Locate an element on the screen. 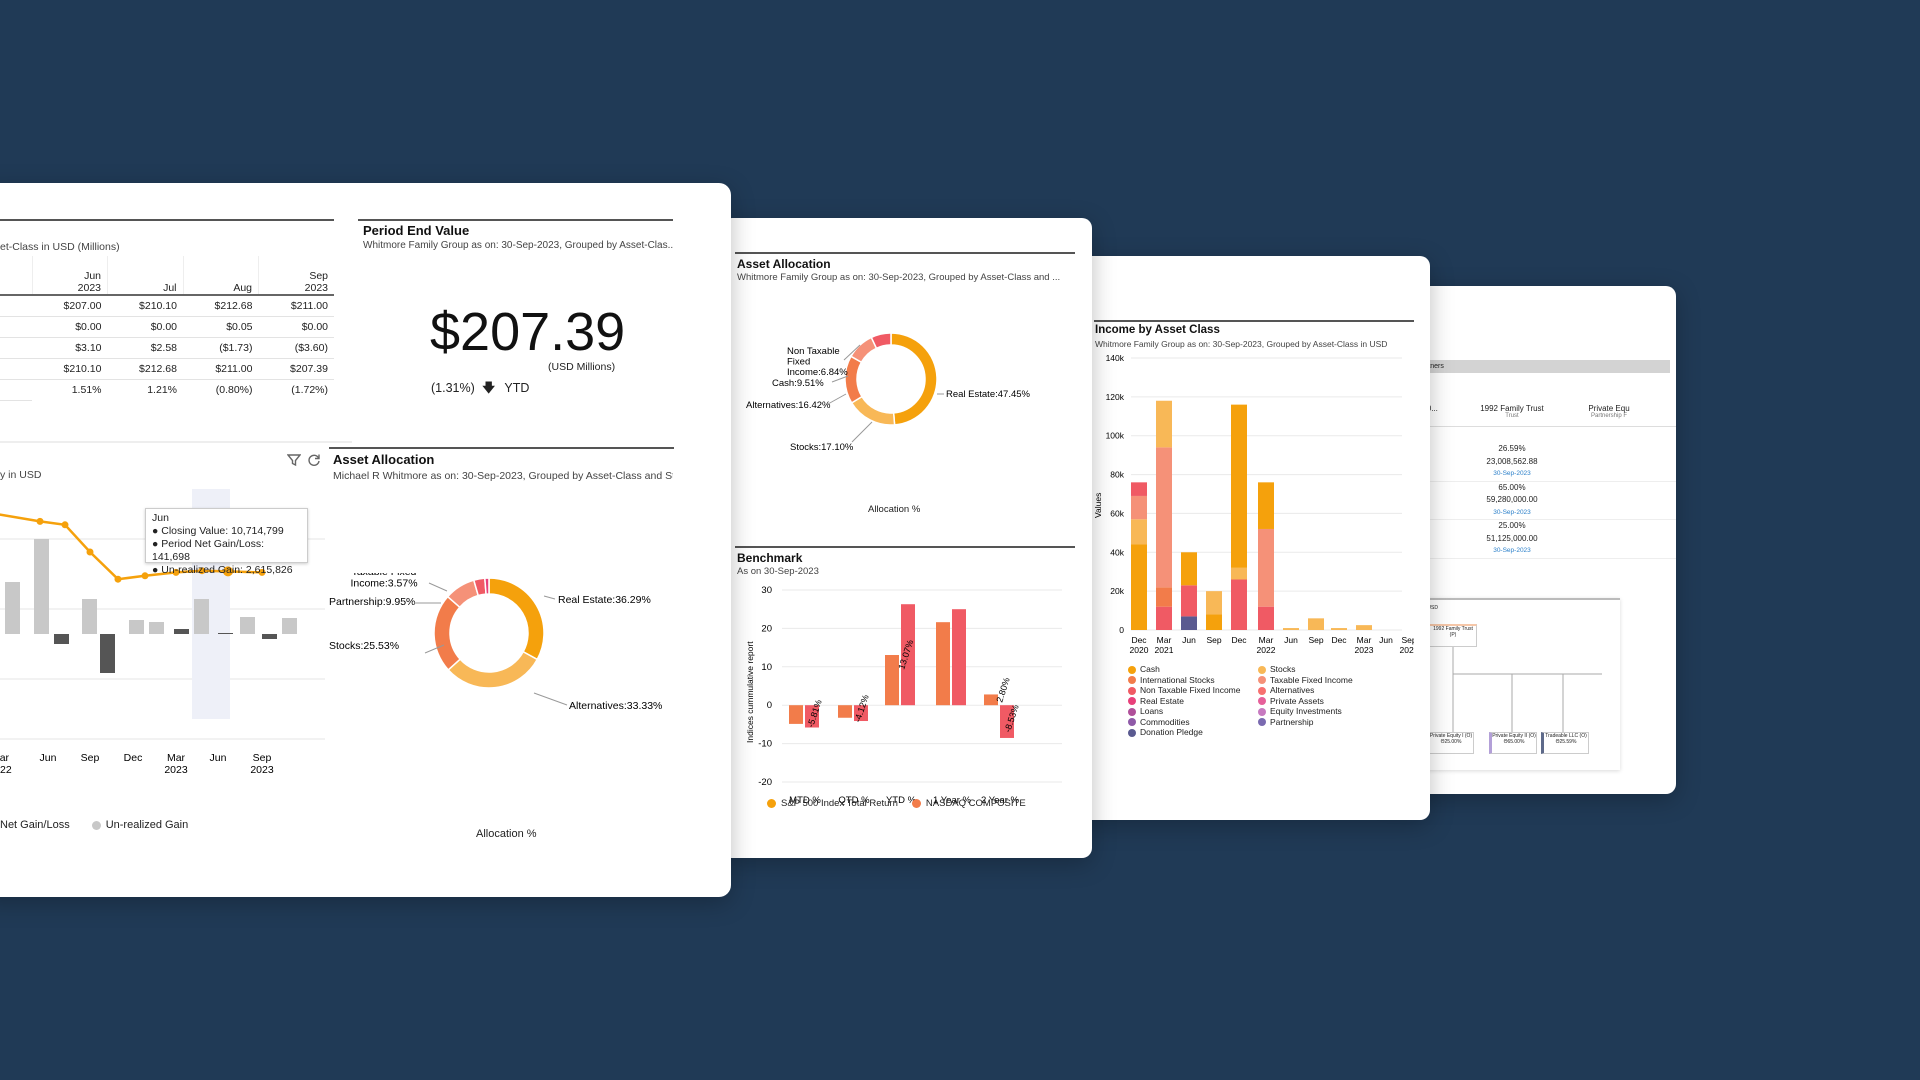 This screenshot has height=1080, width=1920. y-tick-label: 30 is located at coordinates (766, 590).